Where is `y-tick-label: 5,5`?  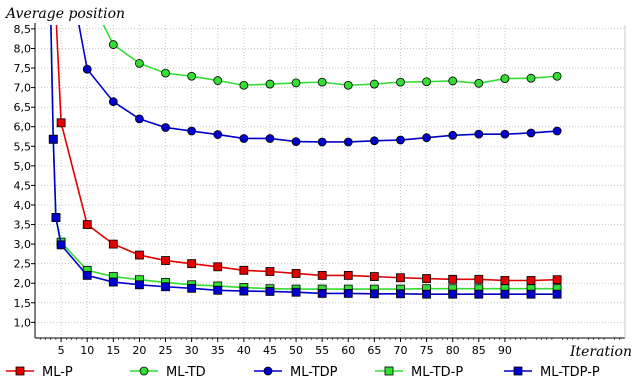 y-tick-label: 5,5 is located at coordinates (23, 146).